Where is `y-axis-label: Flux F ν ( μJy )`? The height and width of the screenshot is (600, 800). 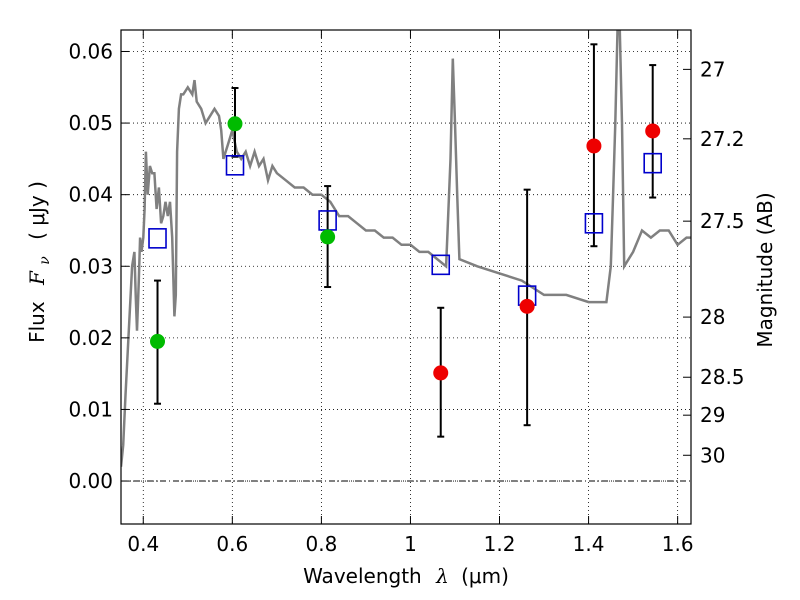
y-axis-label: Flux F ν ( μJy ) is located at coordinates (39, 262).